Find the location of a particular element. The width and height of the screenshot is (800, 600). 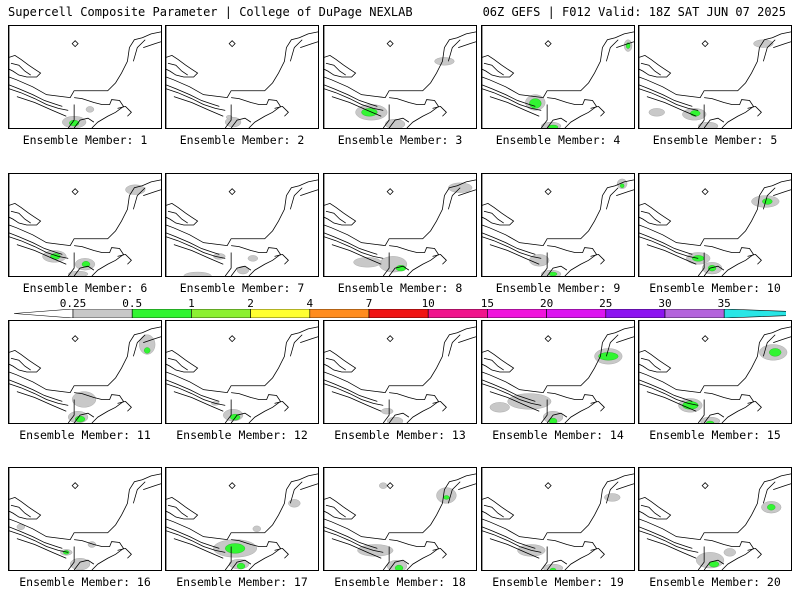

ensemble-member-label: Ensemble Member: 12 is located at coordinates (242, 435).